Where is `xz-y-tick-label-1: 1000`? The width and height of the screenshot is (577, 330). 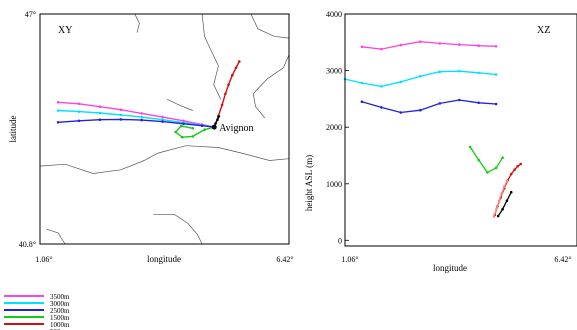
xz-y-tick-label-1: 1000 is located at coordinates (334, 184).